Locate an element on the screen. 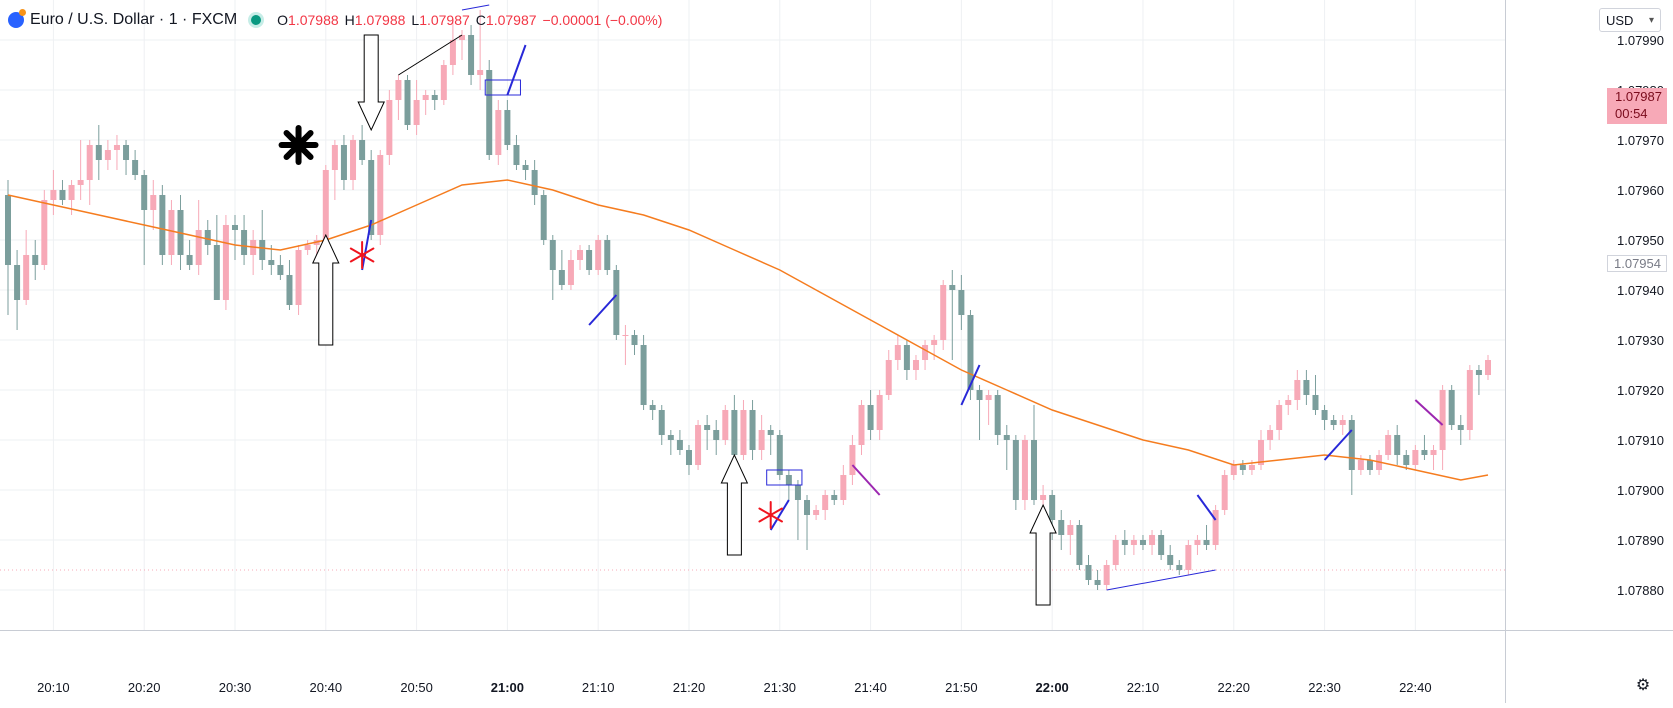 The image size is (1673, 708). y-tick-label: 1.07900 is located at coordinates (1640, 490).